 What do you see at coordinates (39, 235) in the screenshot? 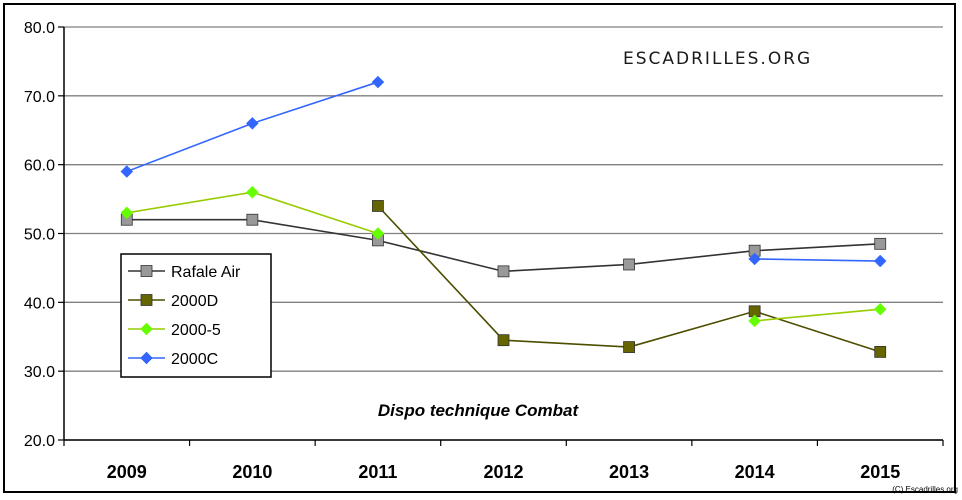
I see `y-tick-label: 50.0` at bounding box center [39, 235].